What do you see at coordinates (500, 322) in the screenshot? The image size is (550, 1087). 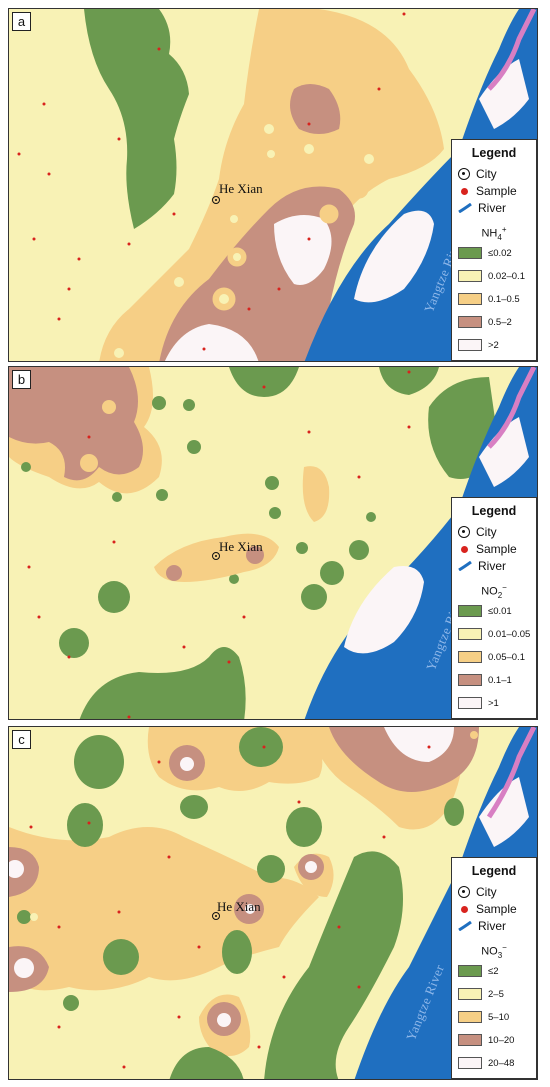 I see `class-label: 0.5–2` at bounding box center [500, 322].